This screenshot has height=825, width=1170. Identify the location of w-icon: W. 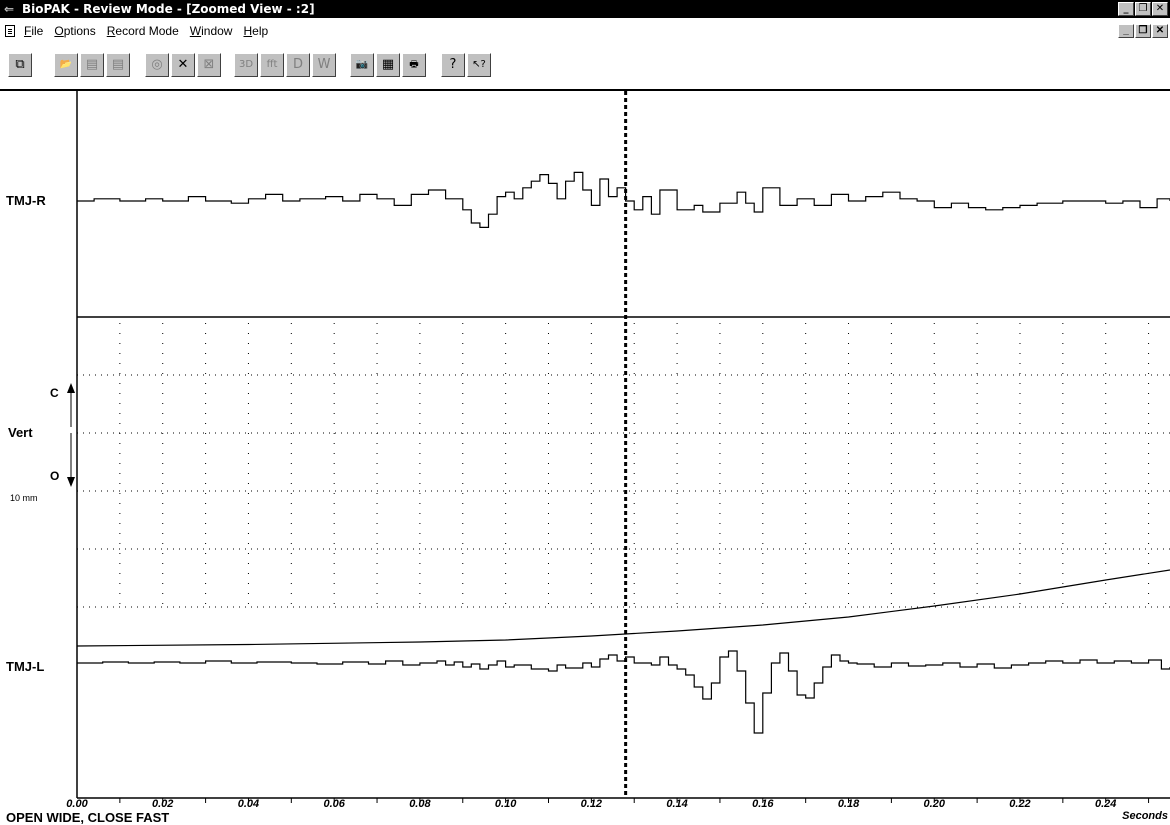
(324, 65).